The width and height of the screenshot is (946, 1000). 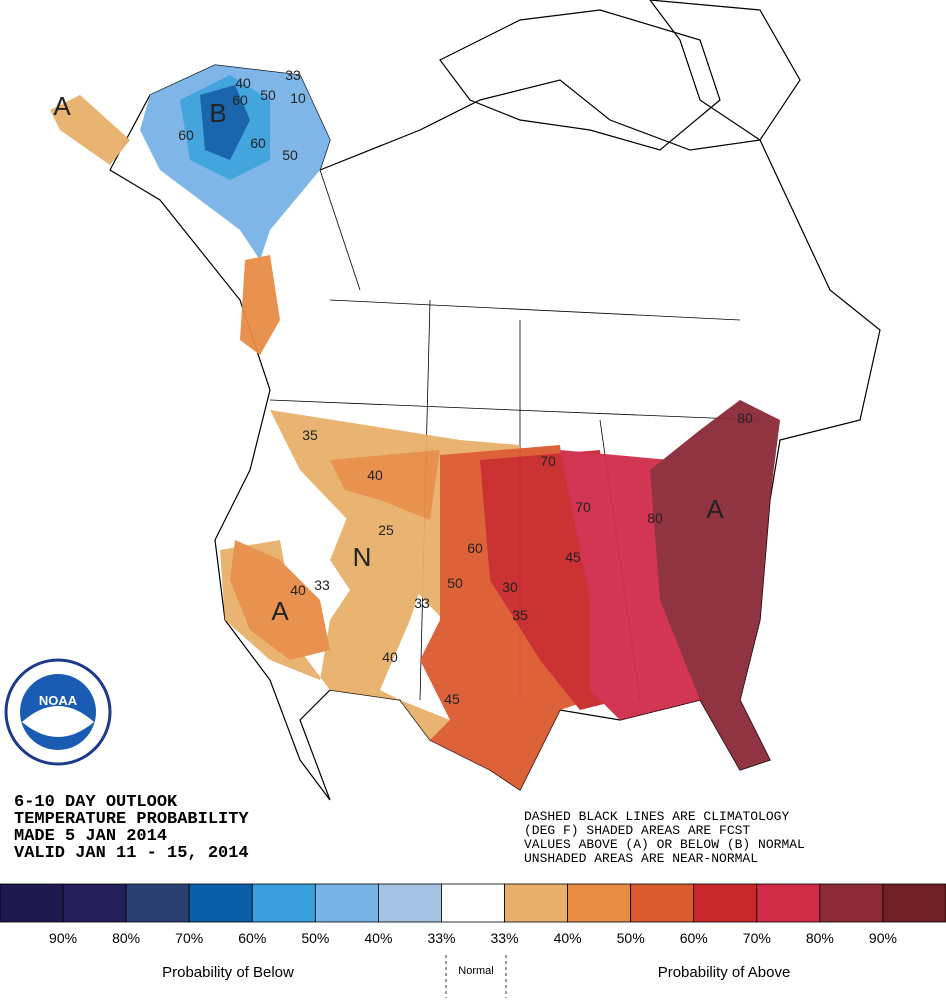 What do you see at coordinates (641, 858) in the screenshot?
I see `note-line: UNSHADED AREAS ARE NEAR-NORMAL` at bounding box center [641, 858].